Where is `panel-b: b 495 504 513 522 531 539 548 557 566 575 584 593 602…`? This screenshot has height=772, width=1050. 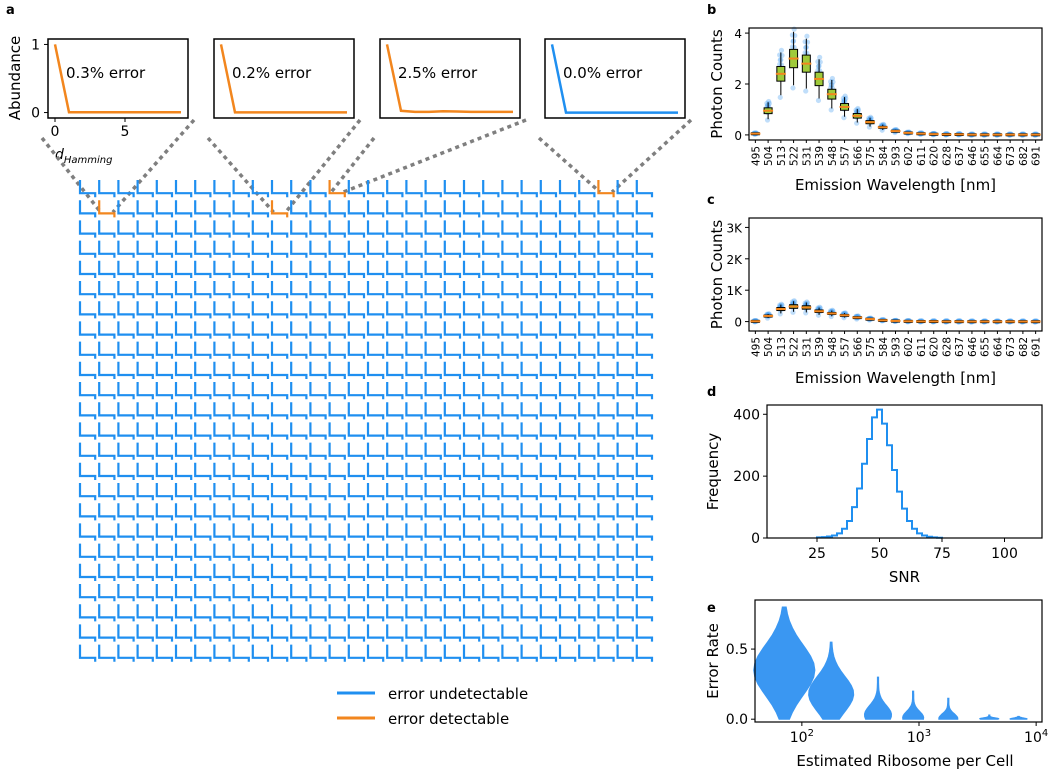
panel-b: b 495 504 513 522 531 539 548 557 566 575 584 593 602… is located at coordinates (875, 98).